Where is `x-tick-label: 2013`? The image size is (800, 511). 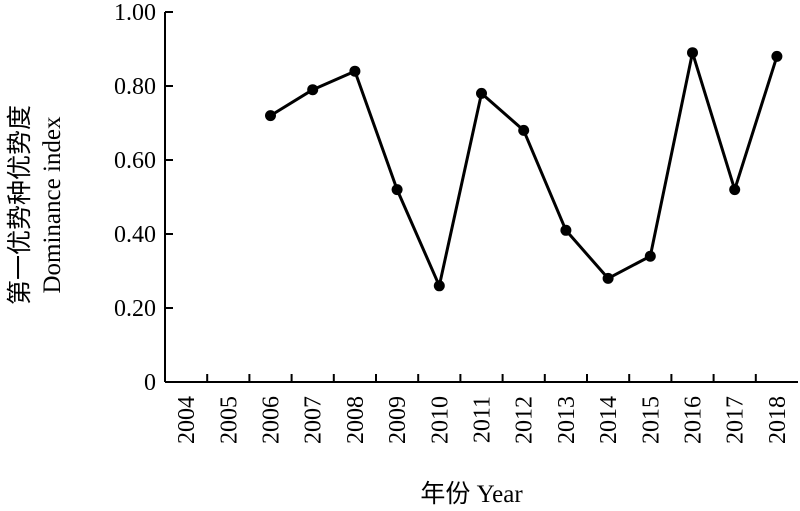 x-tick-label: 2013 is located at coordinates (567, 420).